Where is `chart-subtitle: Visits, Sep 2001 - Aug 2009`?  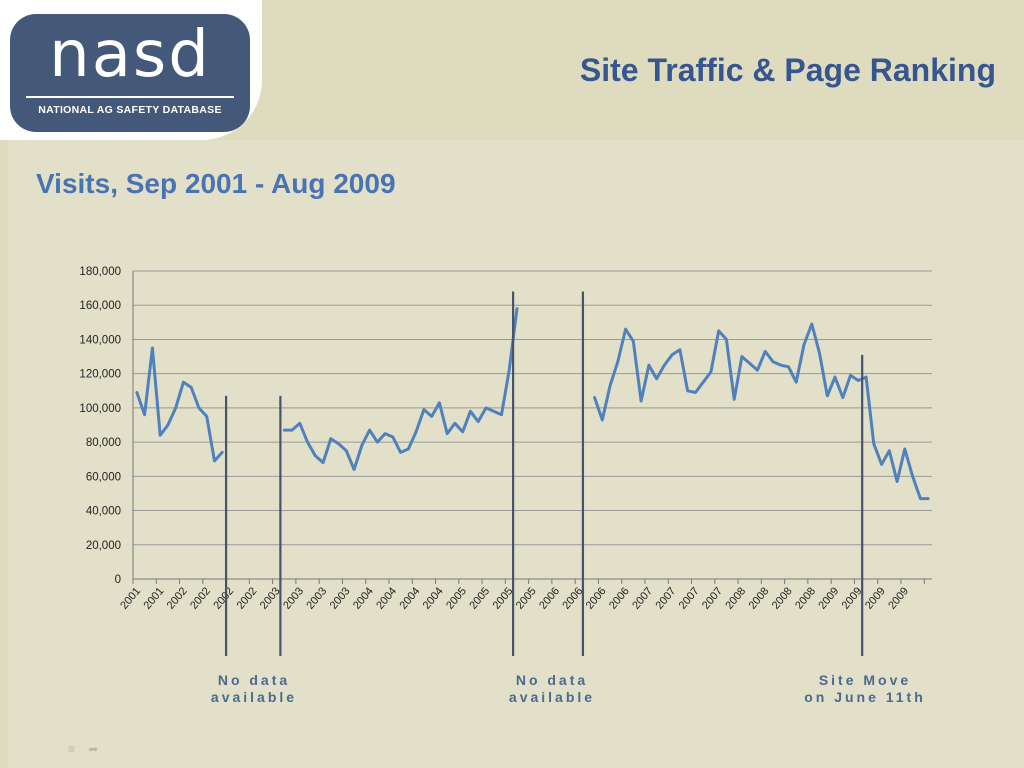
chart-subtitle: Visits, Sep 2001 - Aug 2009 is located at coordinates (216, 183).